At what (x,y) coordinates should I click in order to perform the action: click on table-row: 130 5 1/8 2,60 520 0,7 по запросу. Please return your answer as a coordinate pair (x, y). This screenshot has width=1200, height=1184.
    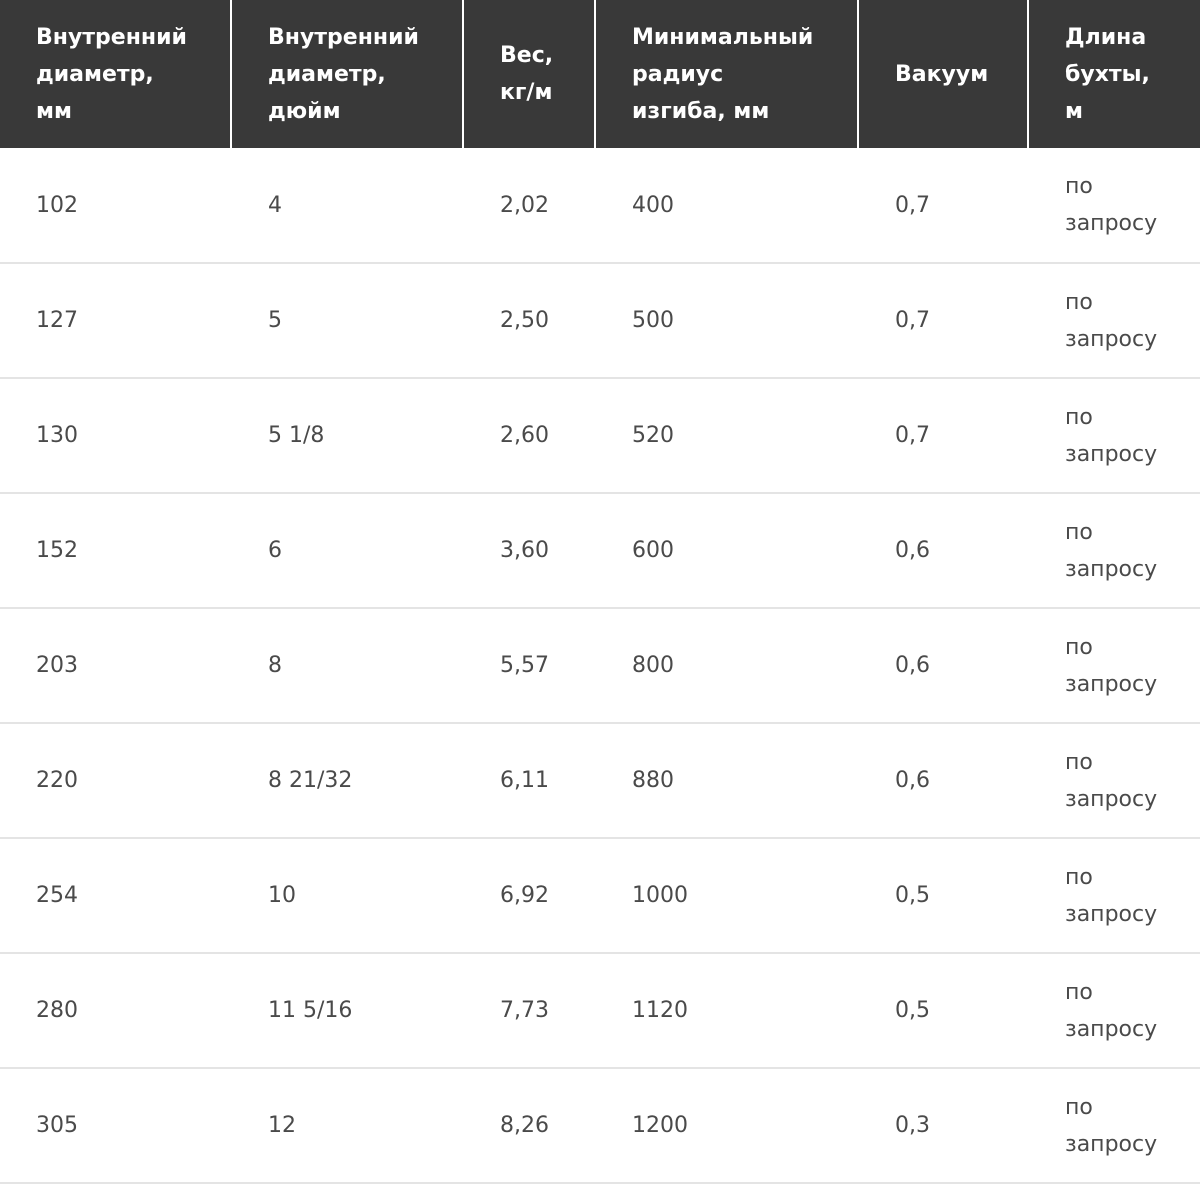
    Looking at the image, I should click on (600, 436).